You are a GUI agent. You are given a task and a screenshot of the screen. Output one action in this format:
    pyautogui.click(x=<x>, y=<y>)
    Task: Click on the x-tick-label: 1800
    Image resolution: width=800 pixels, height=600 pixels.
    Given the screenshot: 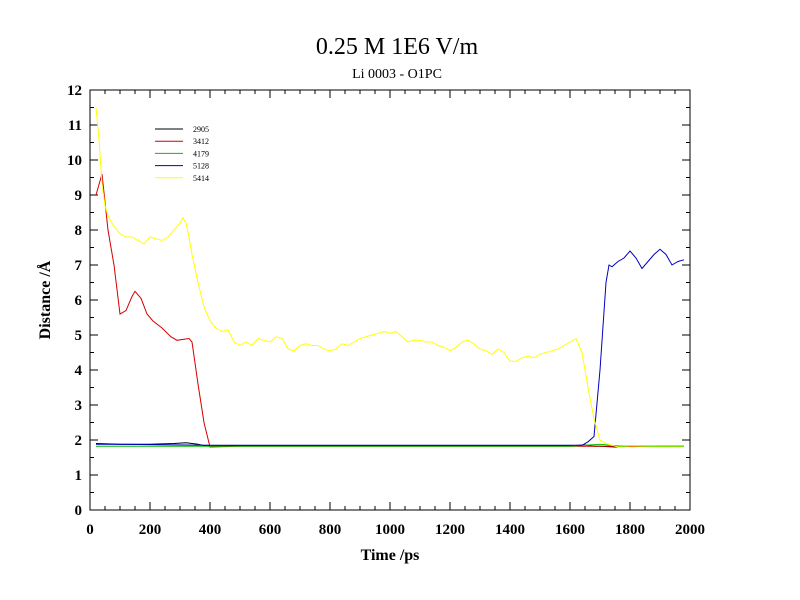 What is the action you would take?
    pyautogui.click(x=630, y=530)
    